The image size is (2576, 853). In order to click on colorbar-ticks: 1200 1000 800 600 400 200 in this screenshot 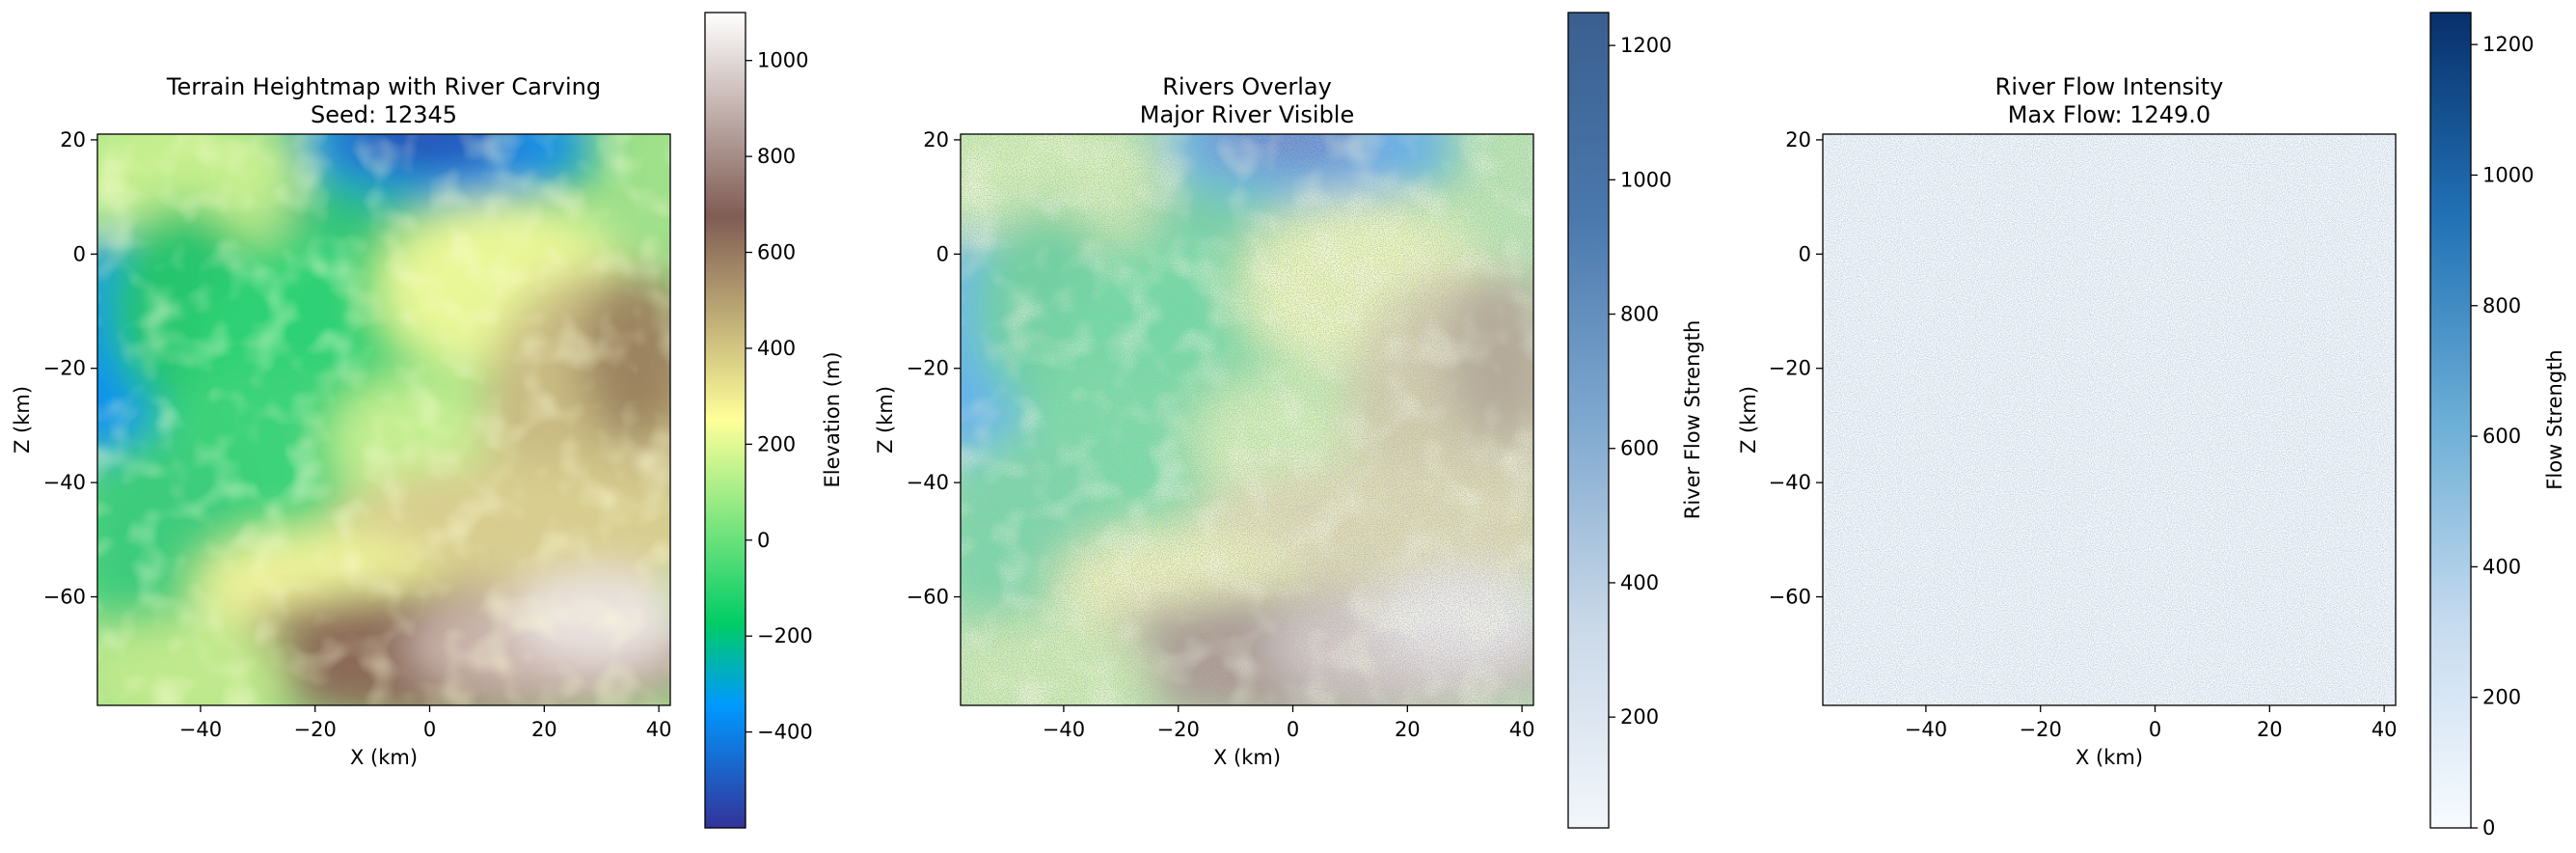, I will do `click(1640, 381)`.